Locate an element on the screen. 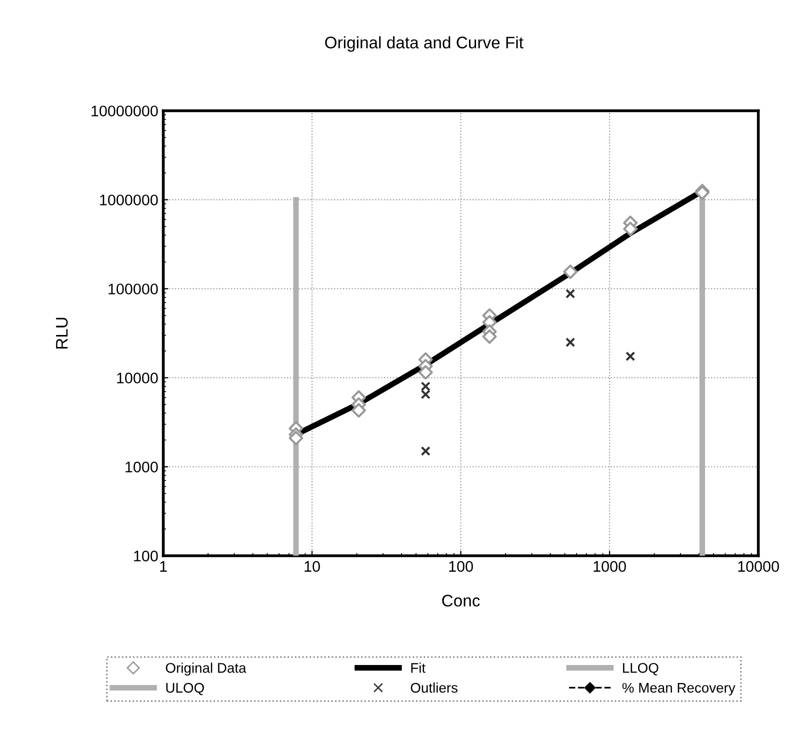 The height and width of the screenshot is (743, 785). legend-label: Outliers is located at coordinates (434, 687).